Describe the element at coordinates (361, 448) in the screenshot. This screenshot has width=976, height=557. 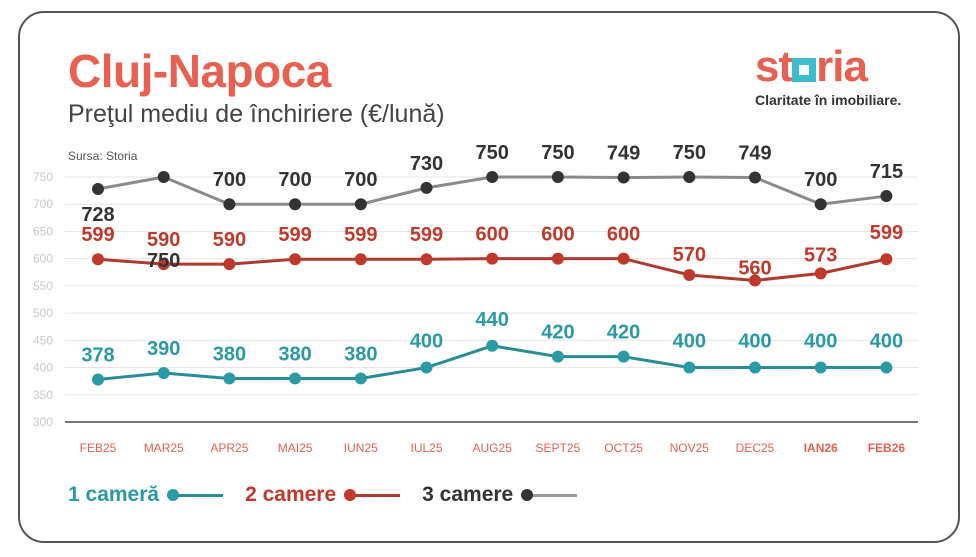
I see `x-tick-label: IUN25` at that location.